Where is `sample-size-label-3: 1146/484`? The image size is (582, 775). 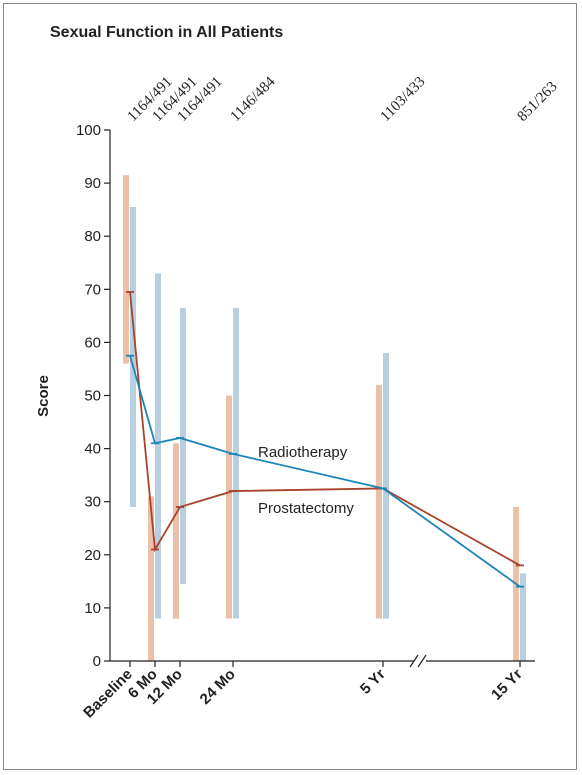
sample-size-label-3: 1146/484 is located at coordinates (253, 98).